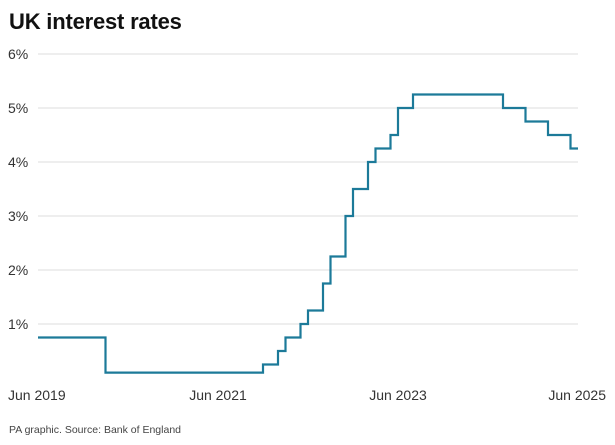  I want to click on y-tick-label: 1%, so click(18, 324).